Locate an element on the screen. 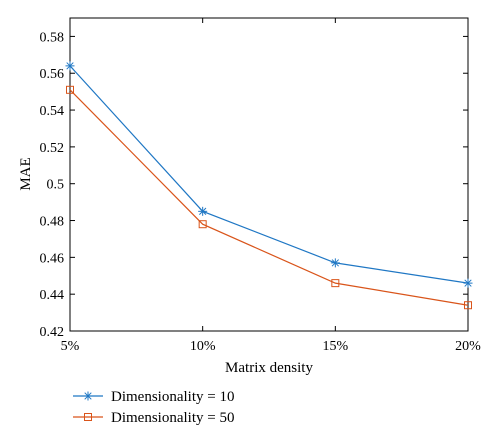  y-tick-label: 0.42 is located at coordinates (52, 332).